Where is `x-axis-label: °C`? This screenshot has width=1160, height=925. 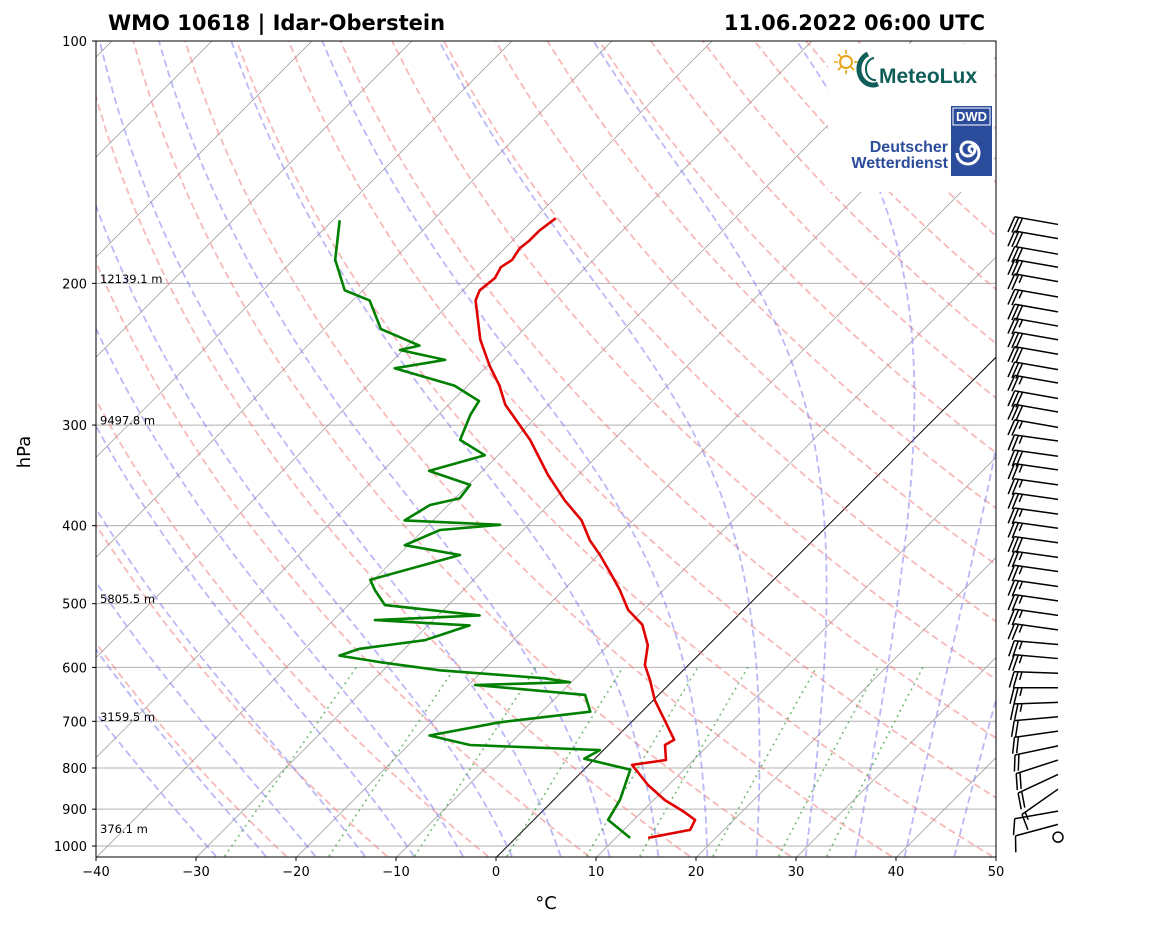
x-axis-label: °C is located at coordinates (546, 903).